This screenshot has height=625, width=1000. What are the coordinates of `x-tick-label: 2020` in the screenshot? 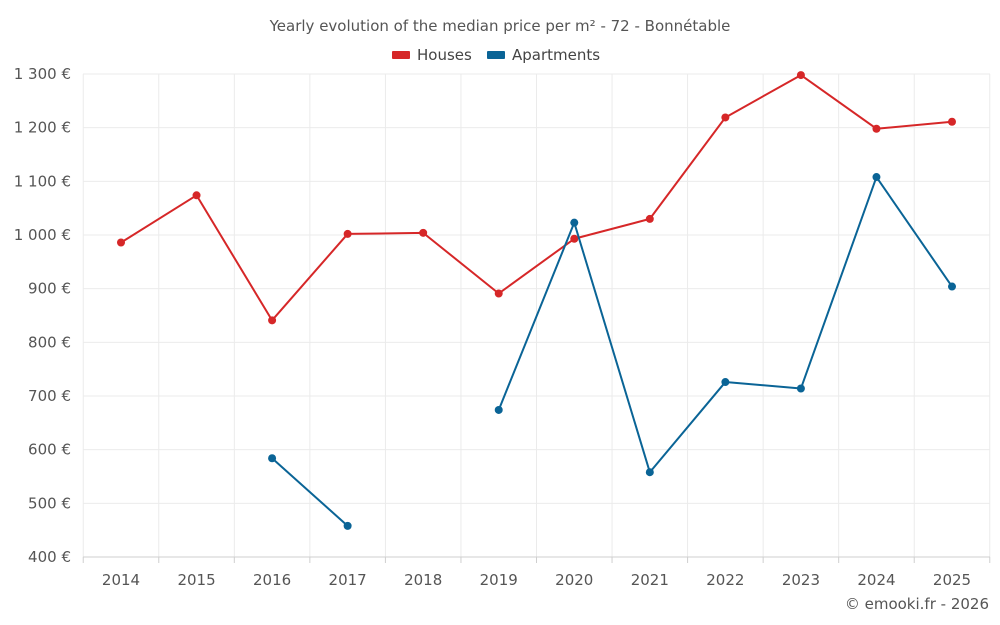 It's located at (574, 580).